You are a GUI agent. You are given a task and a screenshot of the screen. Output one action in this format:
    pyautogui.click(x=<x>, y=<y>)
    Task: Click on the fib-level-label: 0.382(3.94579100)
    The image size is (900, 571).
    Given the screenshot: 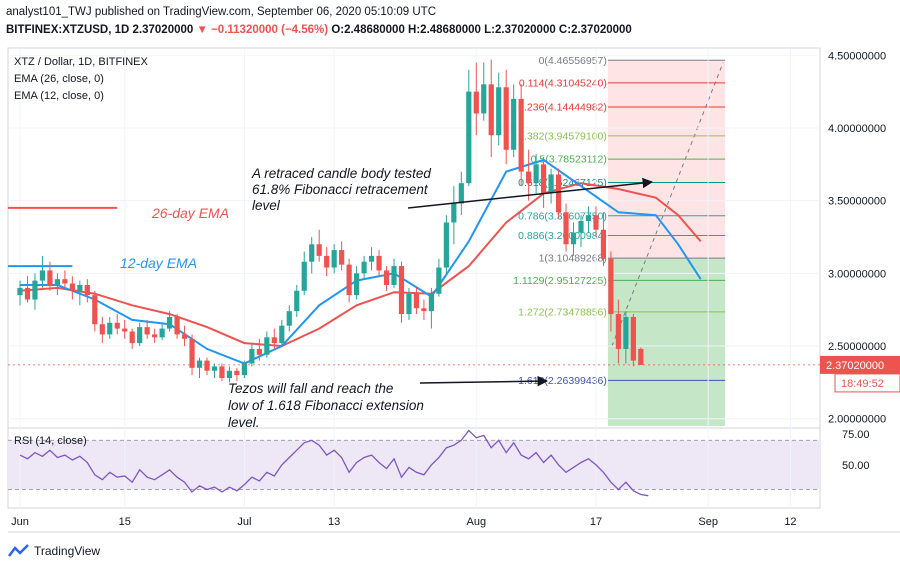 What is the action you would take?
    pyautogui.click(x=562, y=136)
    